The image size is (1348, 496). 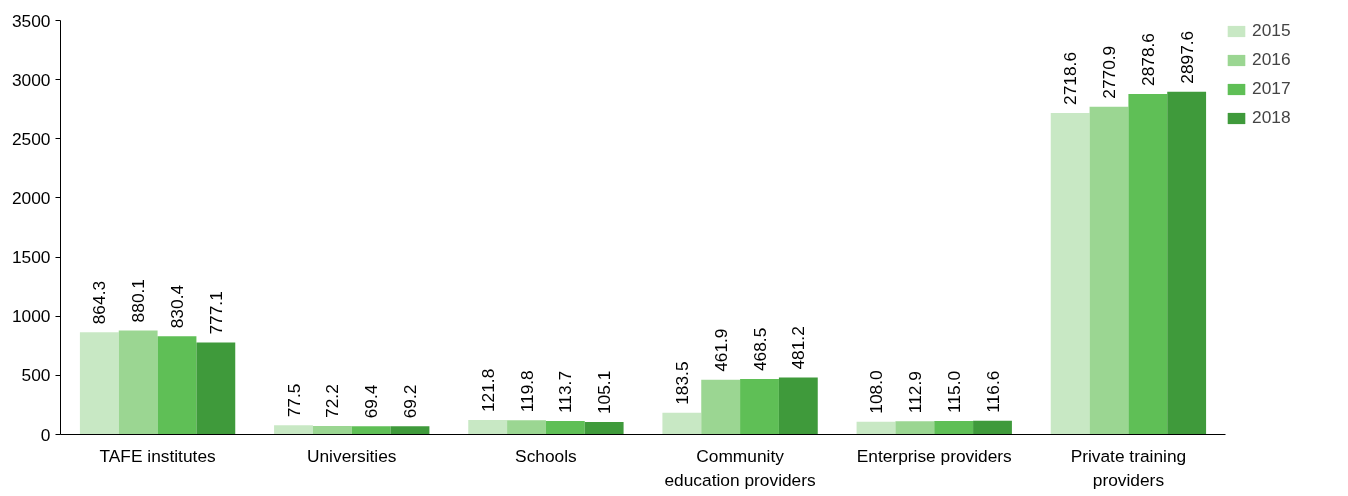 I want to click on text: 183.5, so click(x=681, y=383).